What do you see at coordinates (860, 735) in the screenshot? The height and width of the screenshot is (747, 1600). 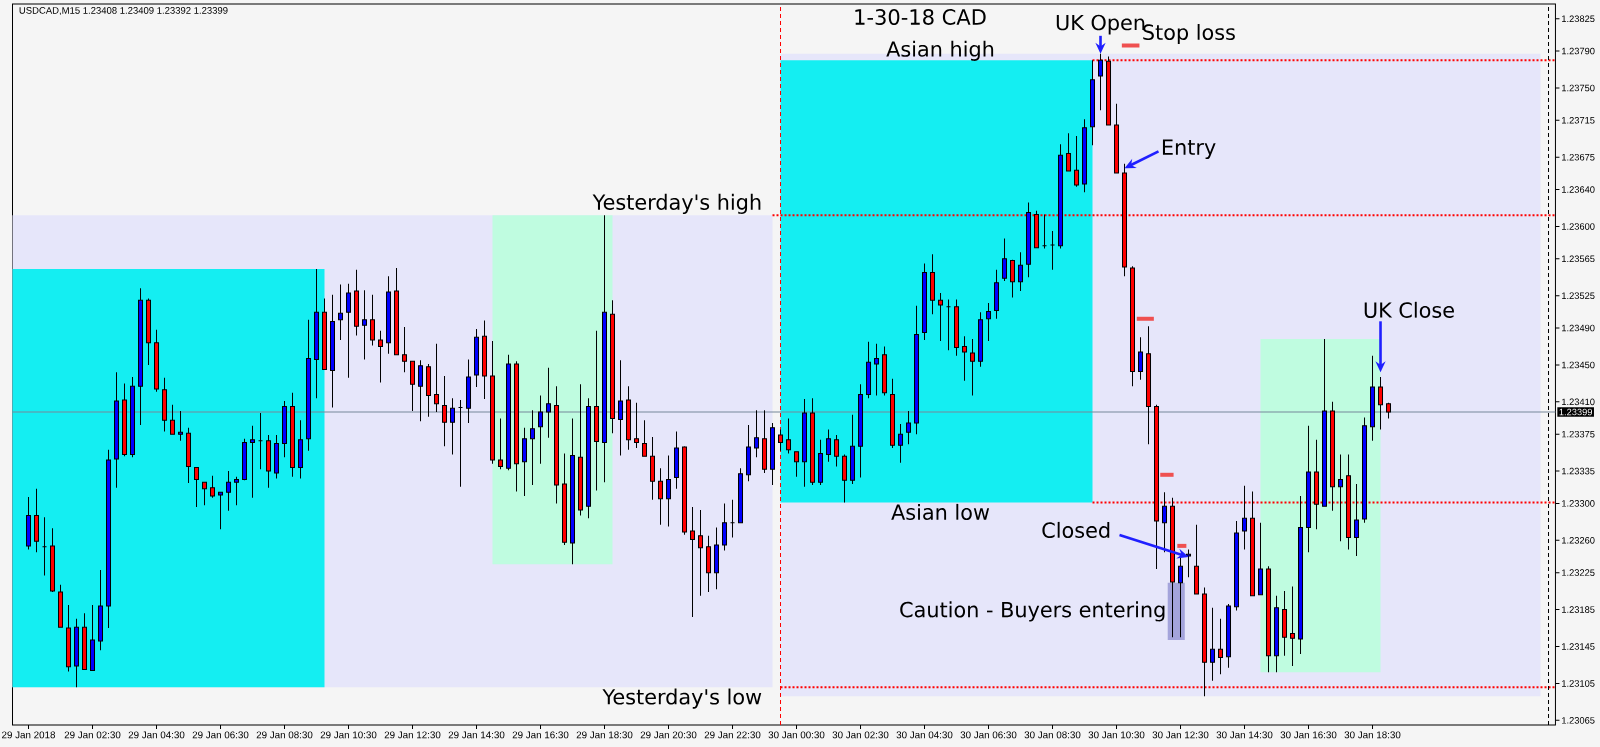 I see `x-tick-label: 30 Jan 02:30` at bounding box center [860, 735].